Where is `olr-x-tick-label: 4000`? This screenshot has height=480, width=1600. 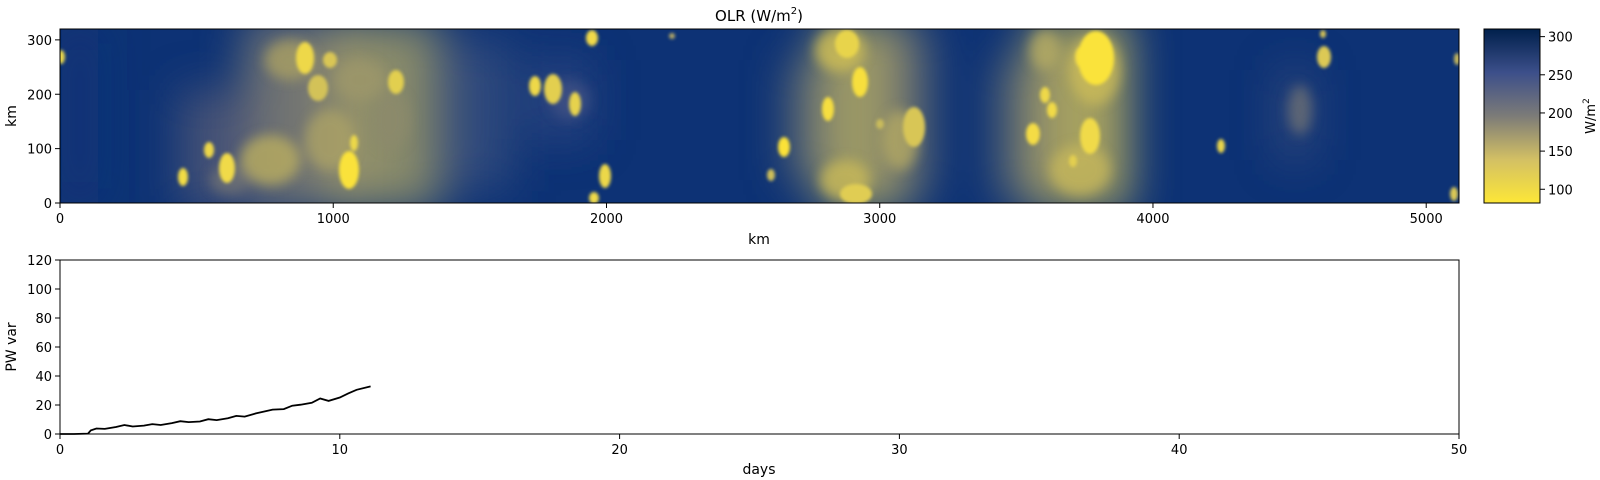 olr-x-tick-label: 4000 is located at coordinates (1152, 219).